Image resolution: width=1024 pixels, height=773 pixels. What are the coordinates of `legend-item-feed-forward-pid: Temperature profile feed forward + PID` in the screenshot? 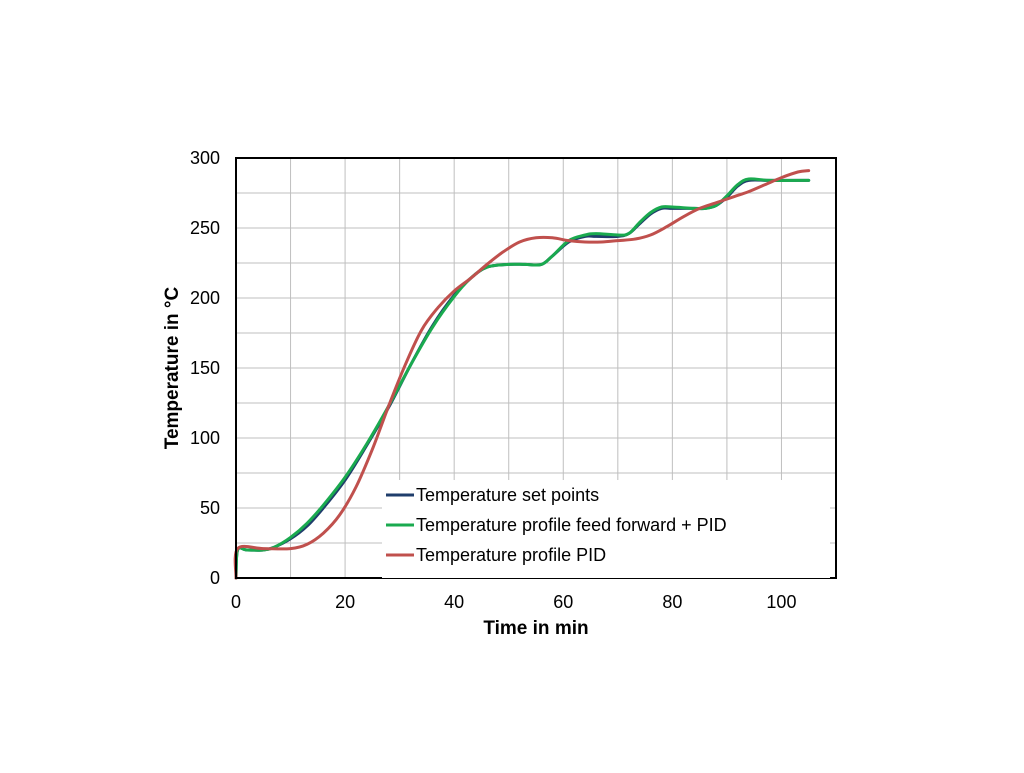 It's located at (571, 525).